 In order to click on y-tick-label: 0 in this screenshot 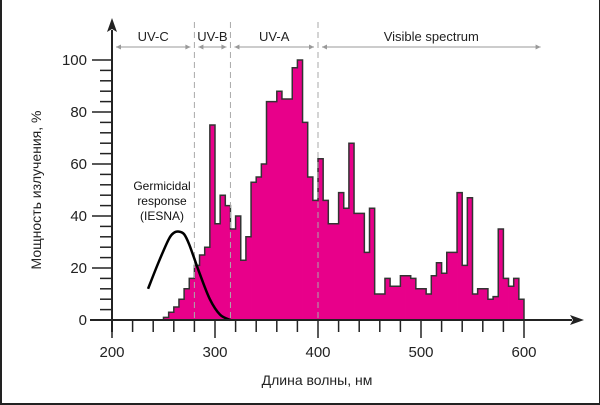, I will do `click(83, 320)`.